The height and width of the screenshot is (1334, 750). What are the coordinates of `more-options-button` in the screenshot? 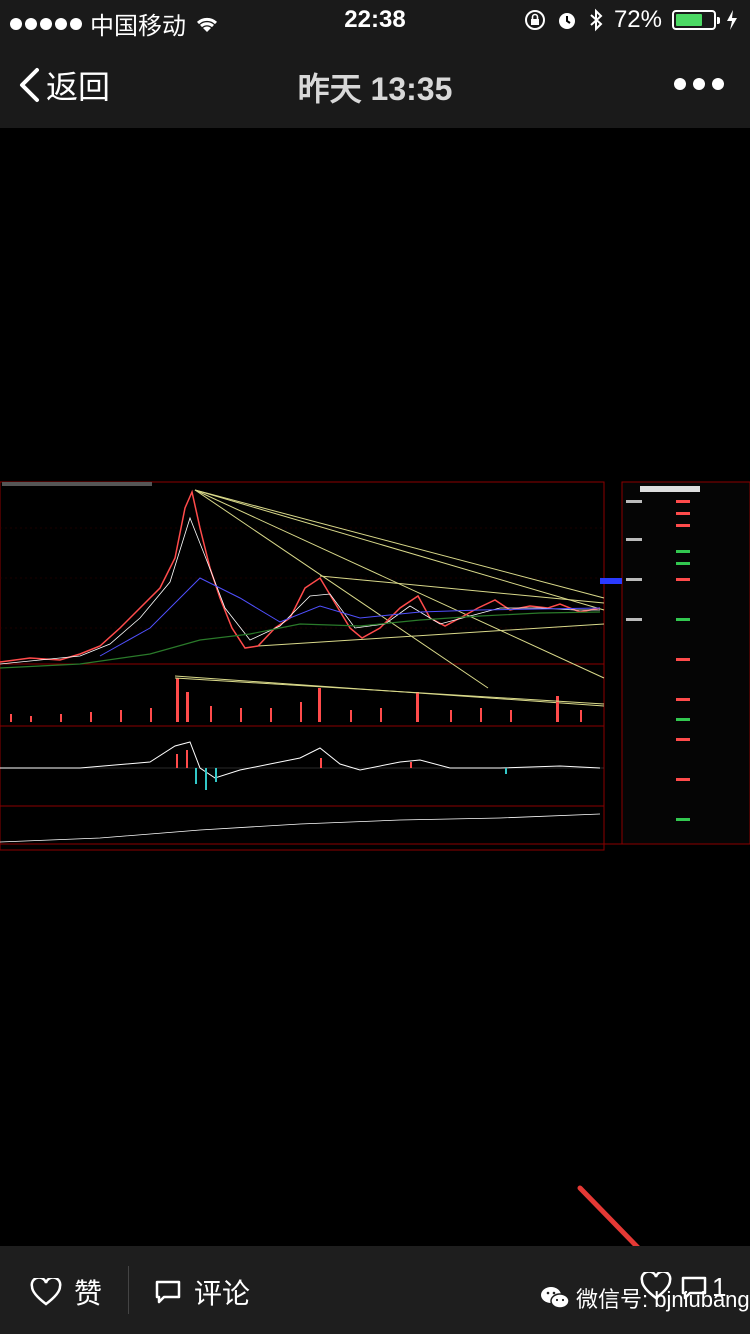 It's located at (699, 84).